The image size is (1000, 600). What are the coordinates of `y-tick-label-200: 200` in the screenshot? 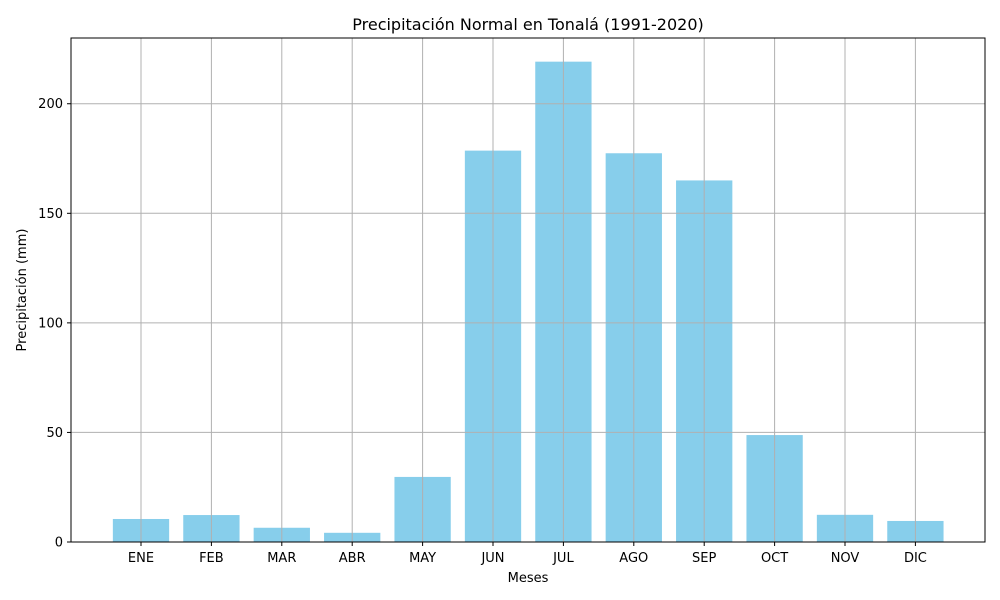 It's located at (50, 104).